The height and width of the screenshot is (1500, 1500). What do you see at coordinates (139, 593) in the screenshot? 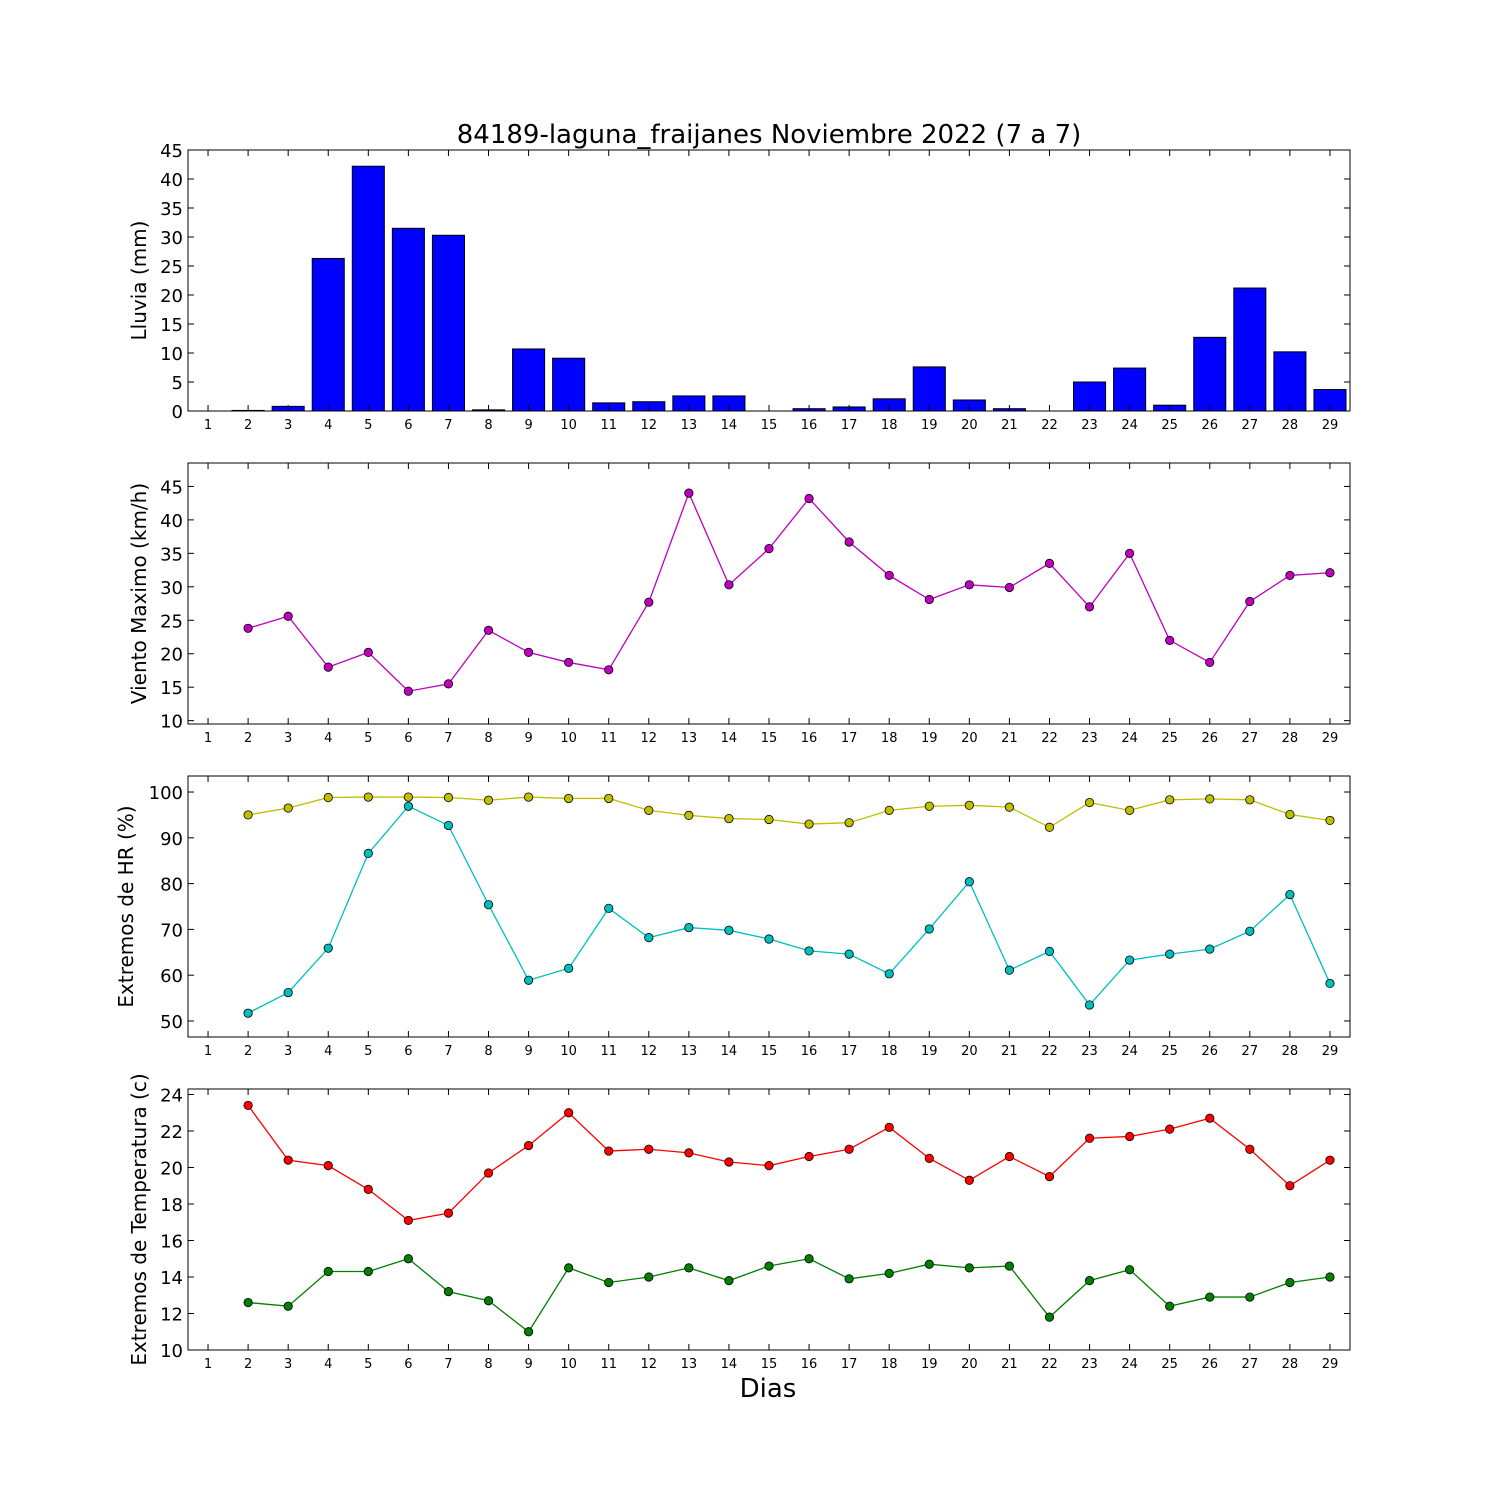
I see `y-axis-label: Viento Maximo (km/h)` at bounding box center [139, 593].